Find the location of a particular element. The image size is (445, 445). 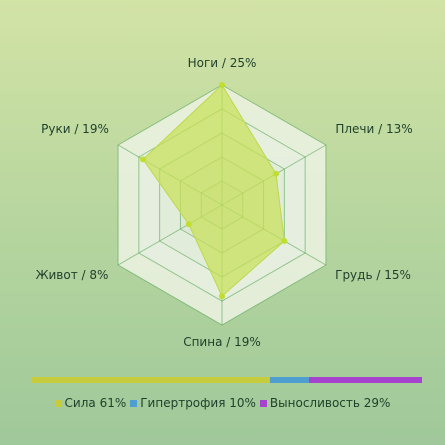

legend-item-endurance: Выносливость 29% is located at coordinates (325, 403).